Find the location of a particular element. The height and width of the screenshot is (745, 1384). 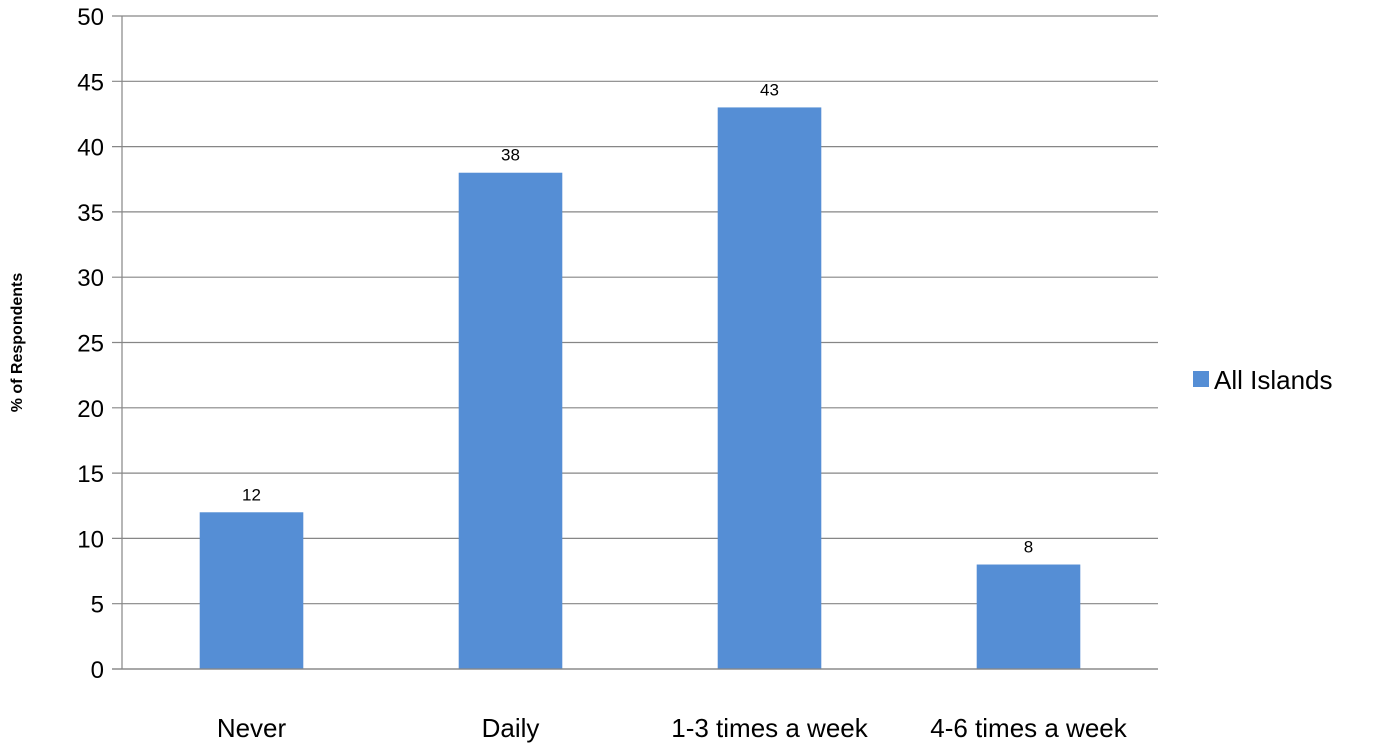

legend-label-all-islands: All Islands is located at coordinates (1273, 380).